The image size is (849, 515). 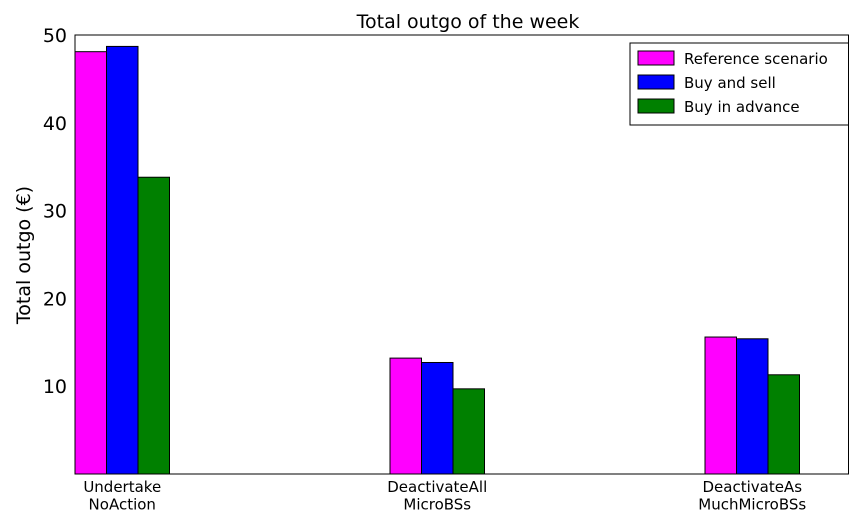 I want to click on legend-label: Reference scenario, so click(x=756, y=59).